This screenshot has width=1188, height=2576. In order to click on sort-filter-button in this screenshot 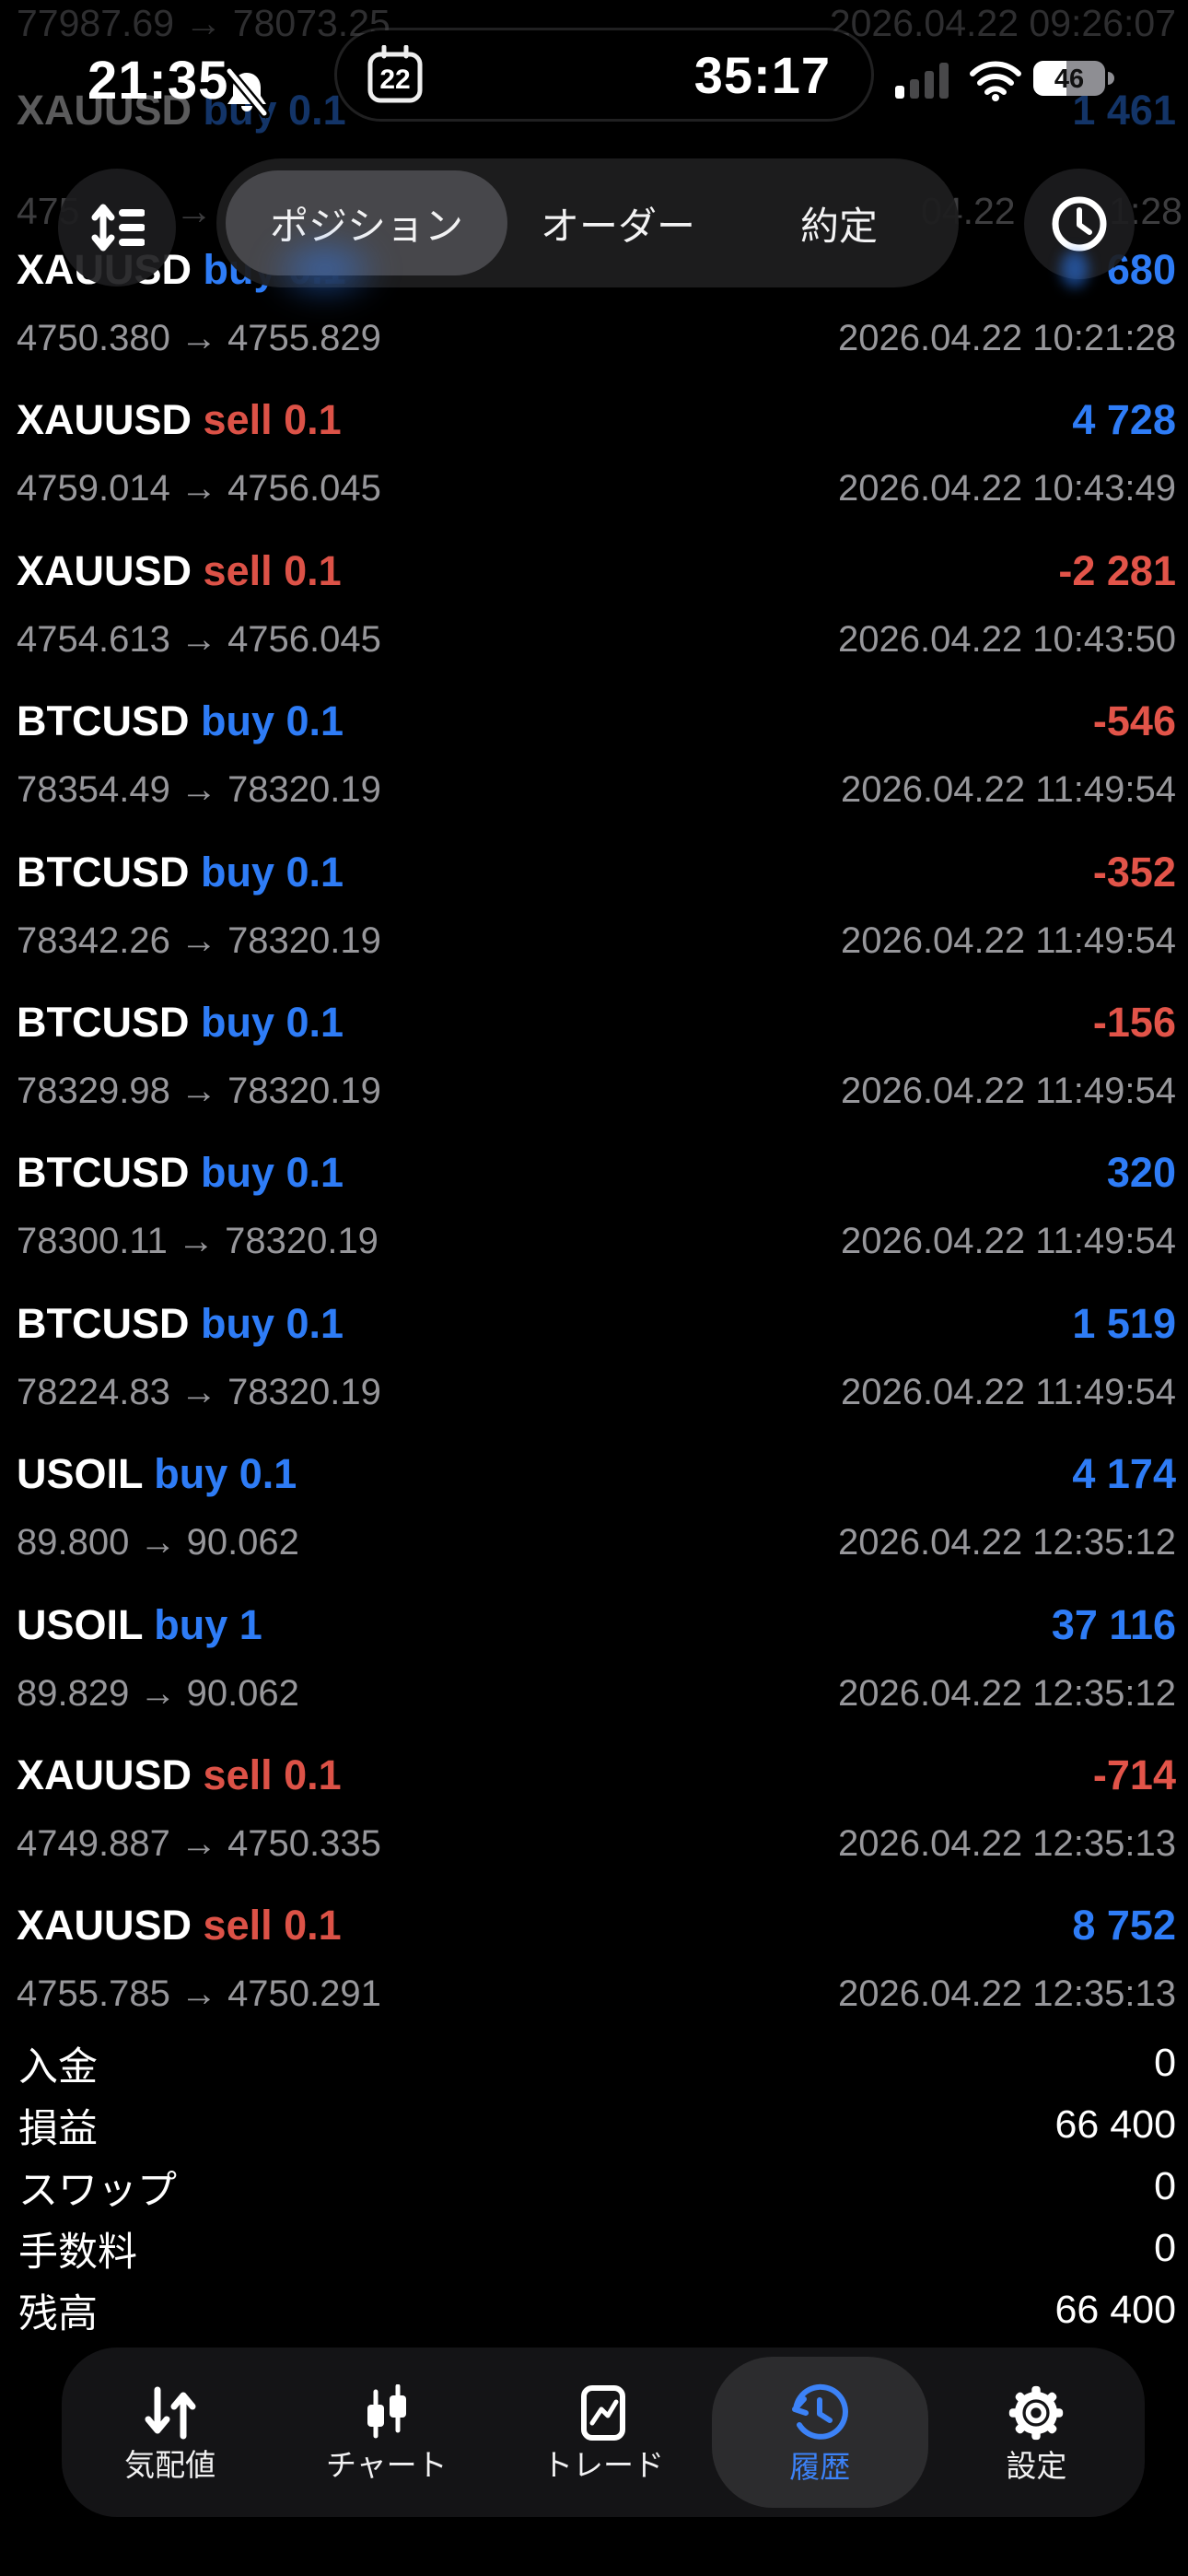, I will do `click(117, 228)`.